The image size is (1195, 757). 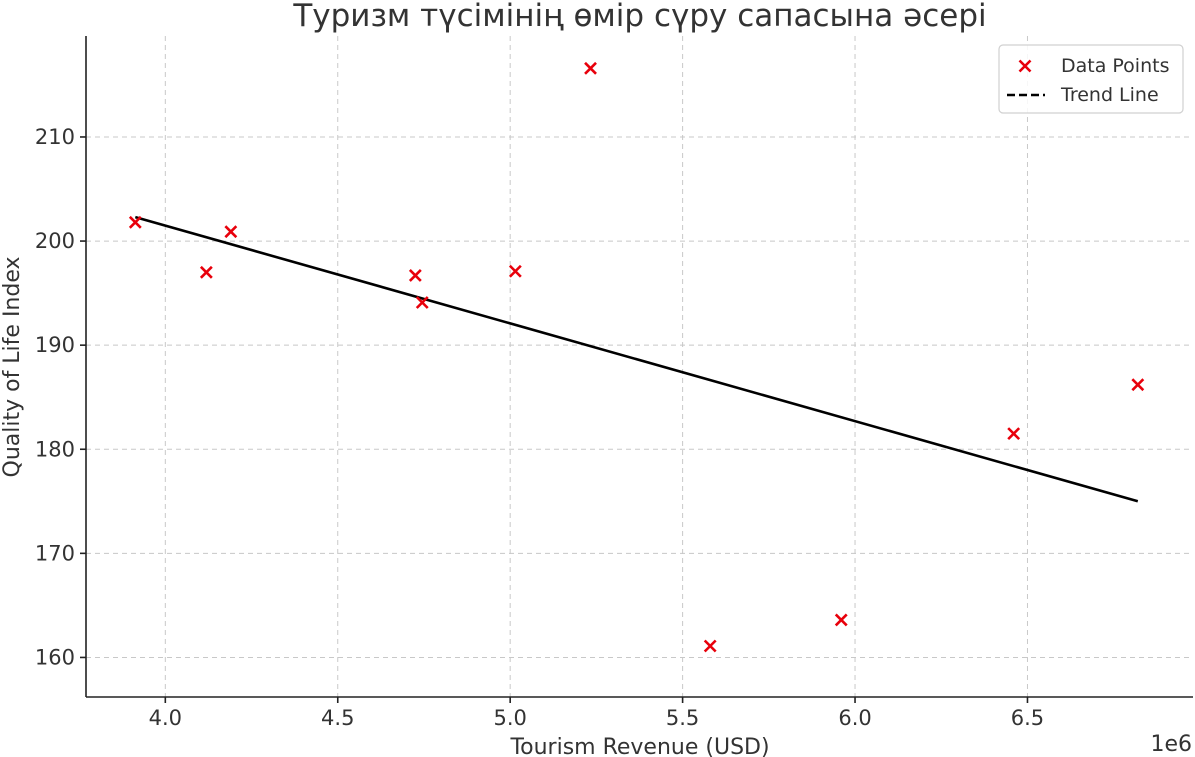 I want to click on y-tick-label: 180, so click(x=55, y=449).